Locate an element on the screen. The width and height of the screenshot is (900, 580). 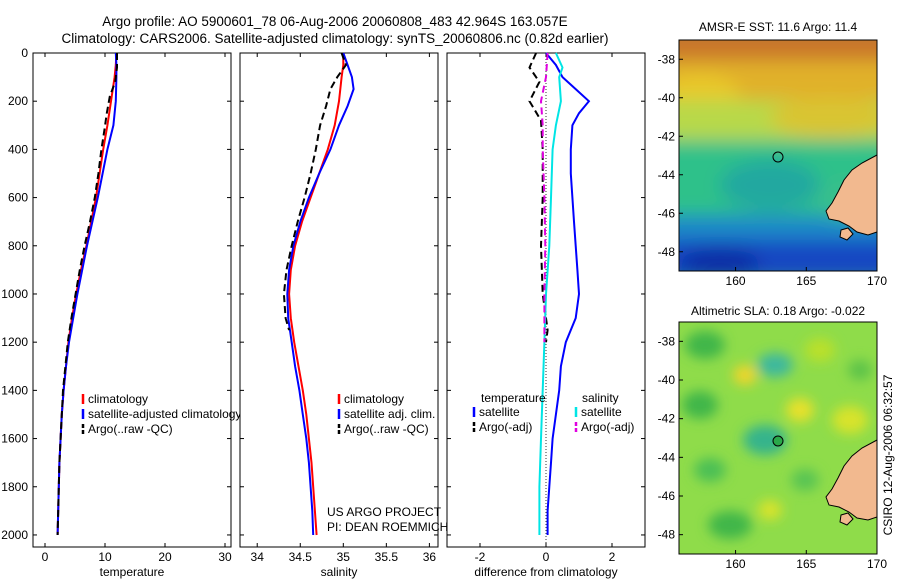
sst-island is located at coordinates (846, 234).